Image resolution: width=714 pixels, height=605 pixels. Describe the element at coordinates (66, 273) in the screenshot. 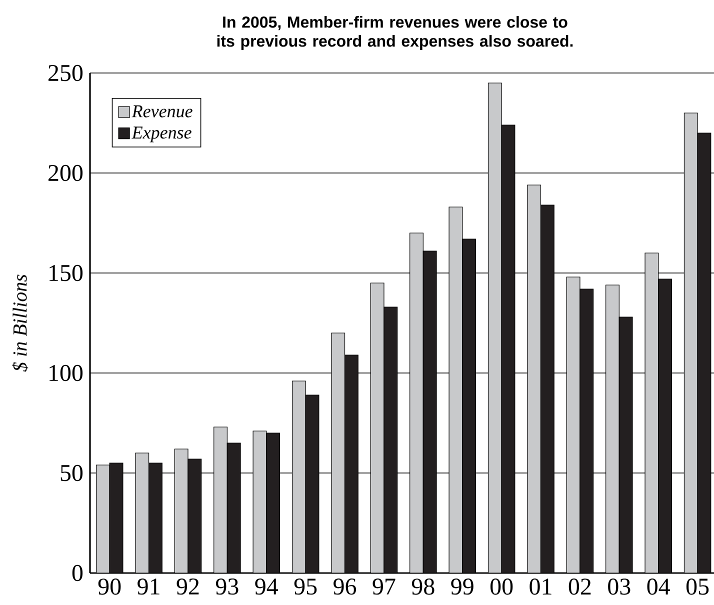

I see `y-tick-label: 150` at that location.